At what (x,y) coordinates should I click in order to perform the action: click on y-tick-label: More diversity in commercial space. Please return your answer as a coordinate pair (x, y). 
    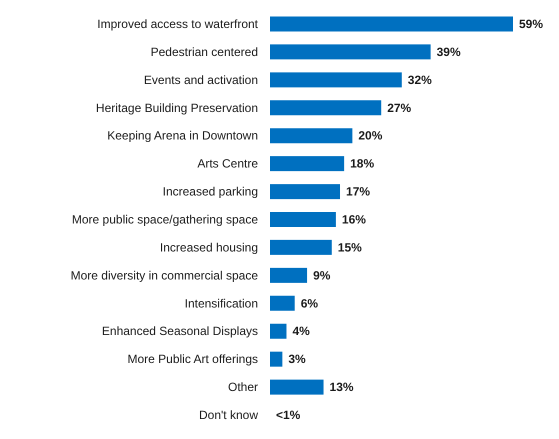
    Looking at the image, I should click on (164, 275).